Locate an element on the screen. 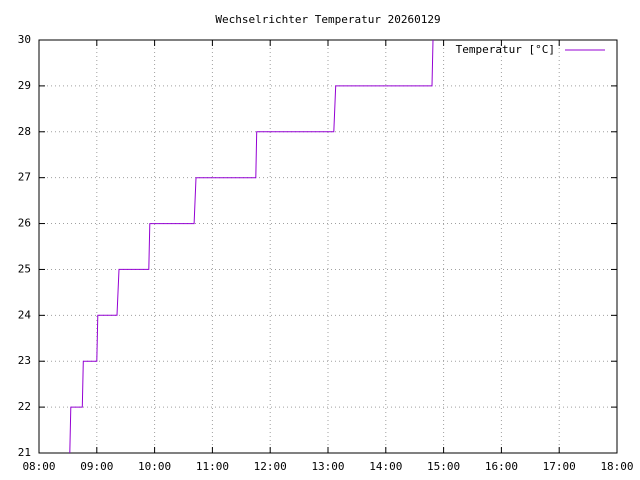 This screenshot has height=480, width=640. x-tick-label: 15:00 is located at coordinates (443, 466).